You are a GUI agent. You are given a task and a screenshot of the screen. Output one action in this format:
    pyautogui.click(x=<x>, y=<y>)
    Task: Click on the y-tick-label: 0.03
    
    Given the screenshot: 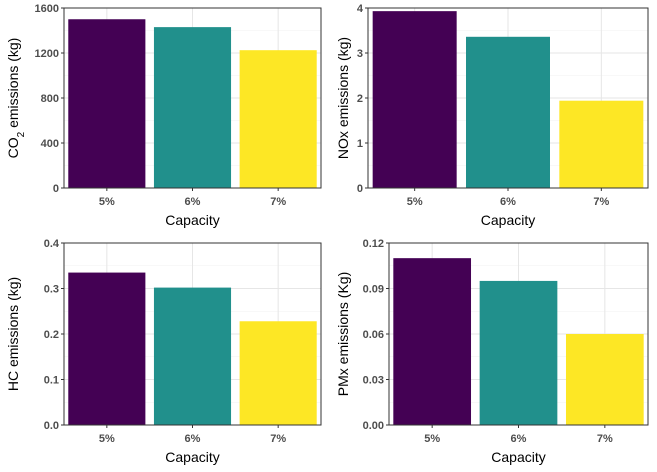 What is the action you would take?
    pyautogui.click(x=373, y=381)
    